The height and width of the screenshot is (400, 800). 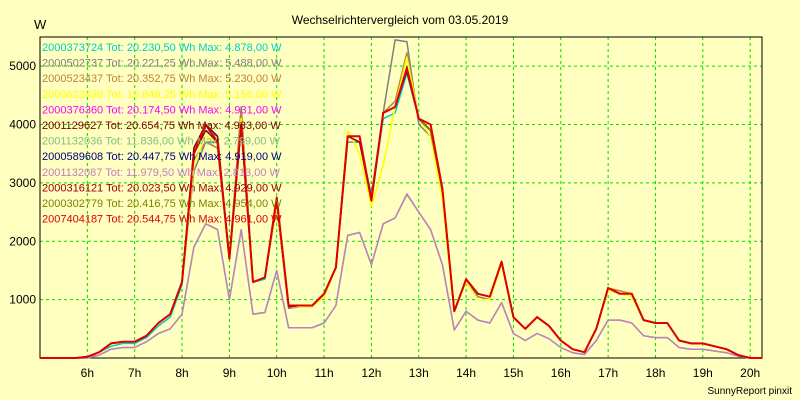 What do you see at coordinates (371, 373) in the screenshot?
I see `x-tick-label: 12h` at bounding box center [371, 373].